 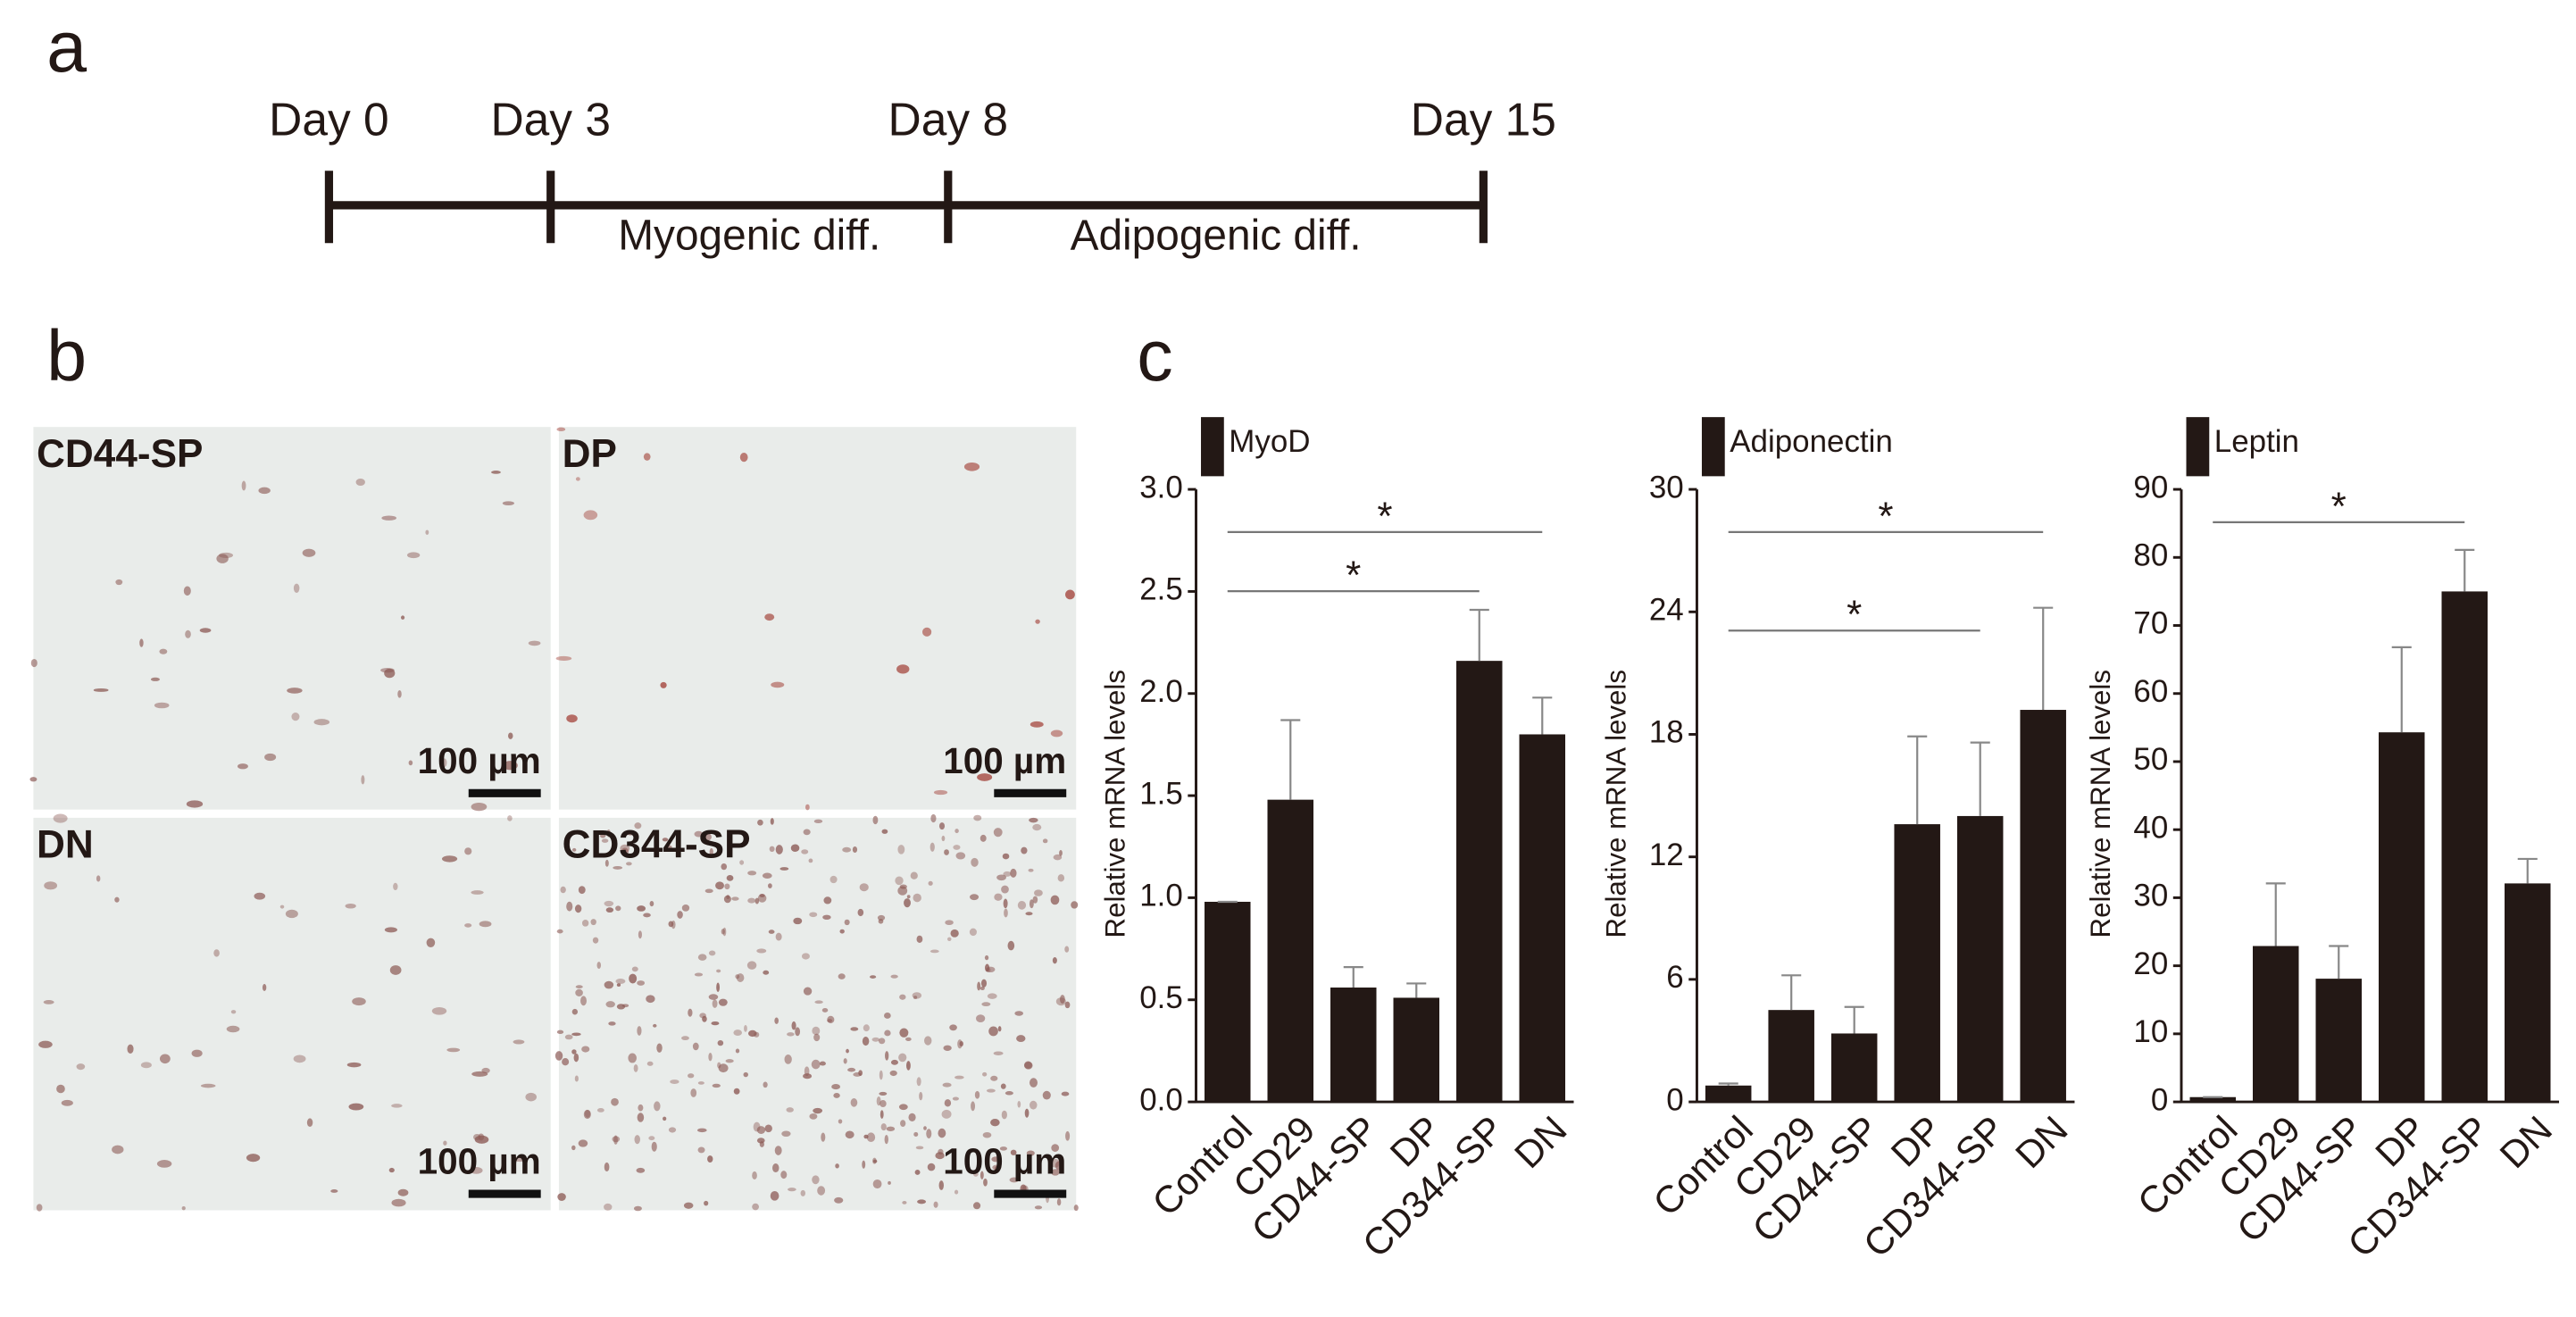 I want to click on y-tick-label: 1.0, so click(x=1161, y=896).